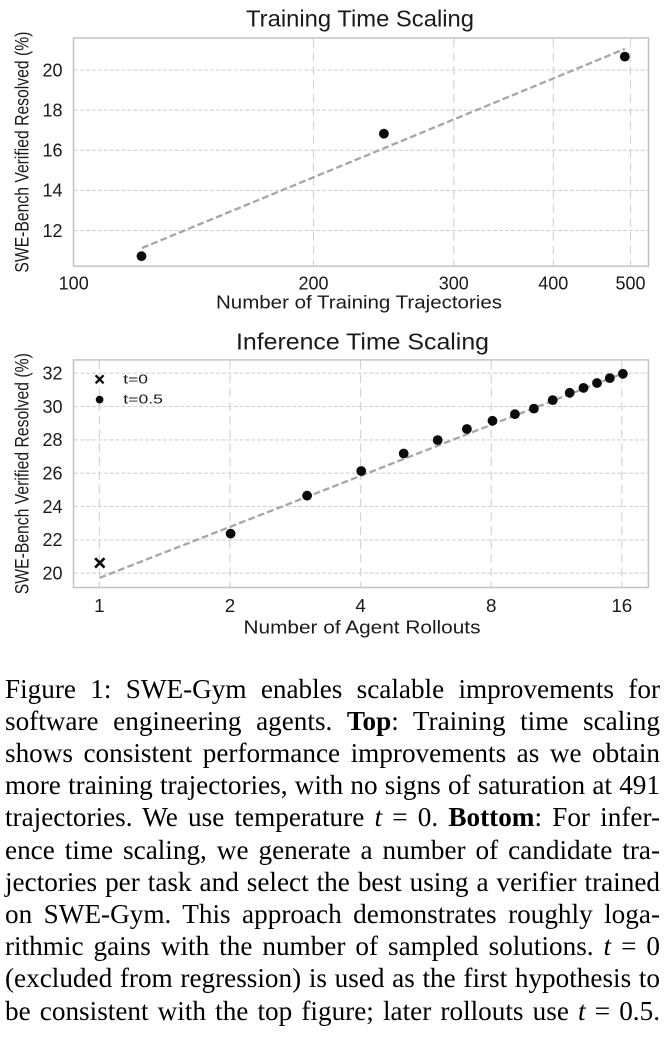 The width and height of the screenshot is (670, 1047). Describe the element at coordinates (52, 474) in the screenshot. I see `svg-text: 26` at that location.